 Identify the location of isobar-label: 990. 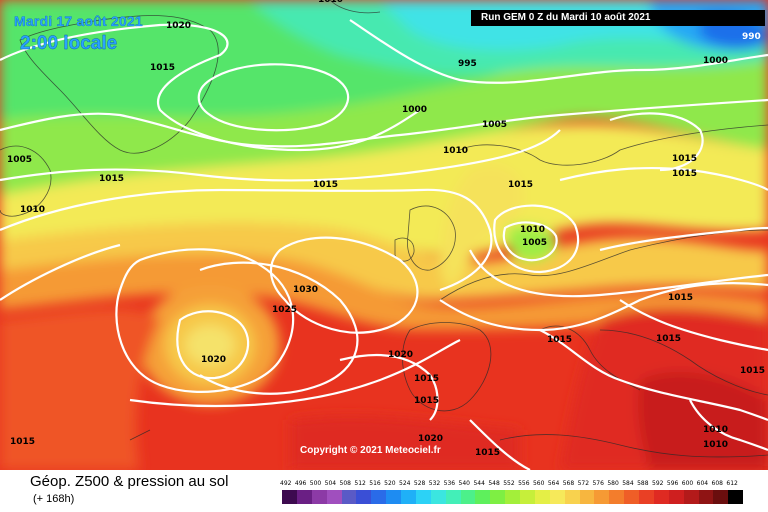
(751, 37).